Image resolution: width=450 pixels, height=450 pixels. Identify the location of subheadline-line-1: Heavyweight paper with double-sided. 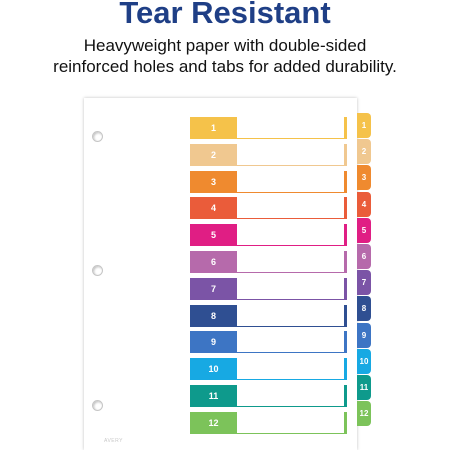
(225, 45).